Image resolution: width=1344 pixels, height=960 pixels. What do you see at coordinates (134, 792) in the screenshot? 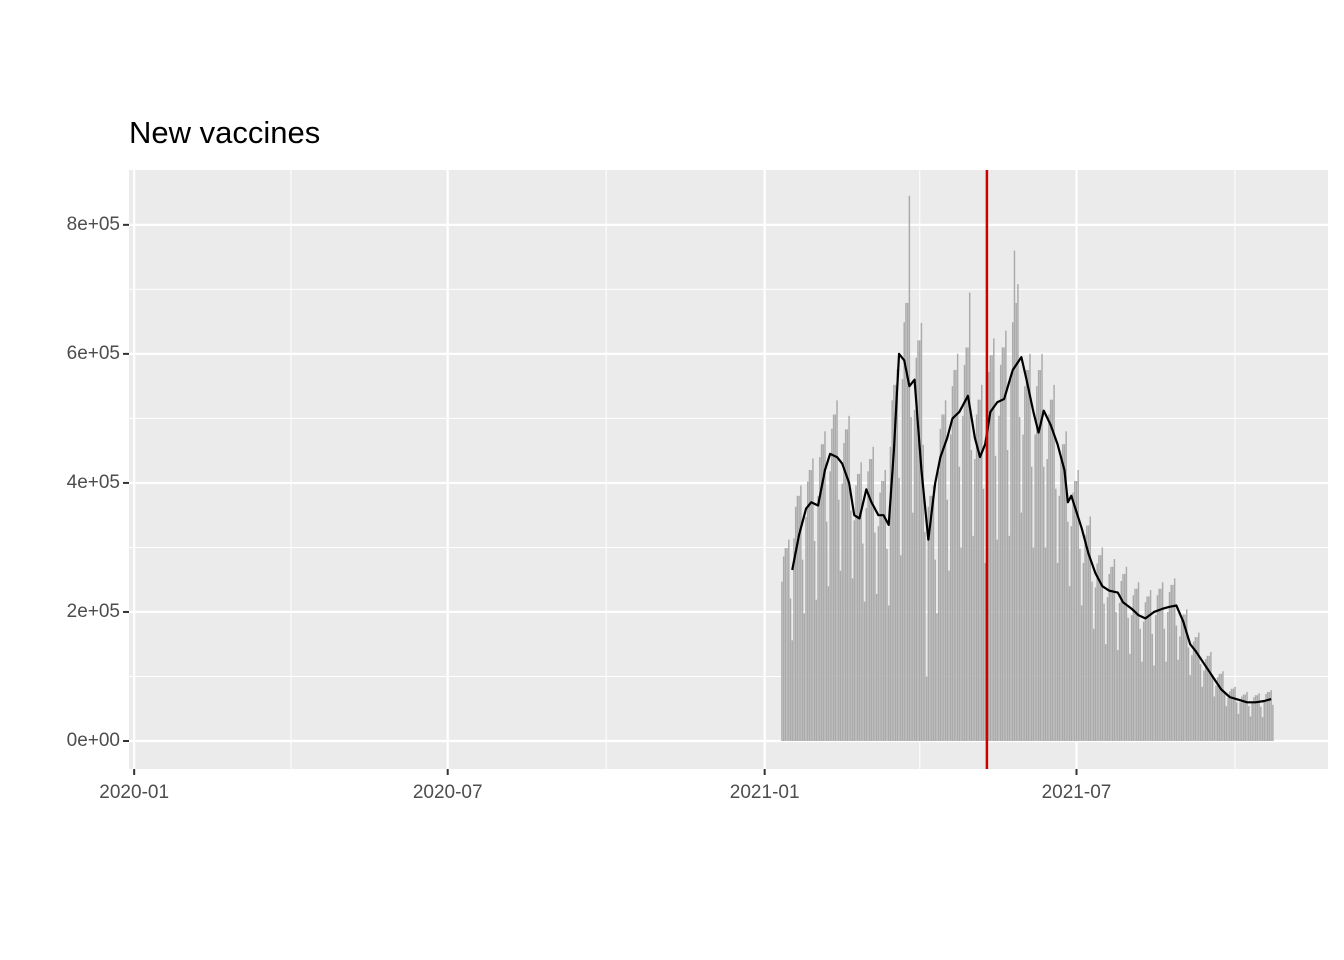
I see `x-tick-label: 2020-01` at bounding box center [134, 792].